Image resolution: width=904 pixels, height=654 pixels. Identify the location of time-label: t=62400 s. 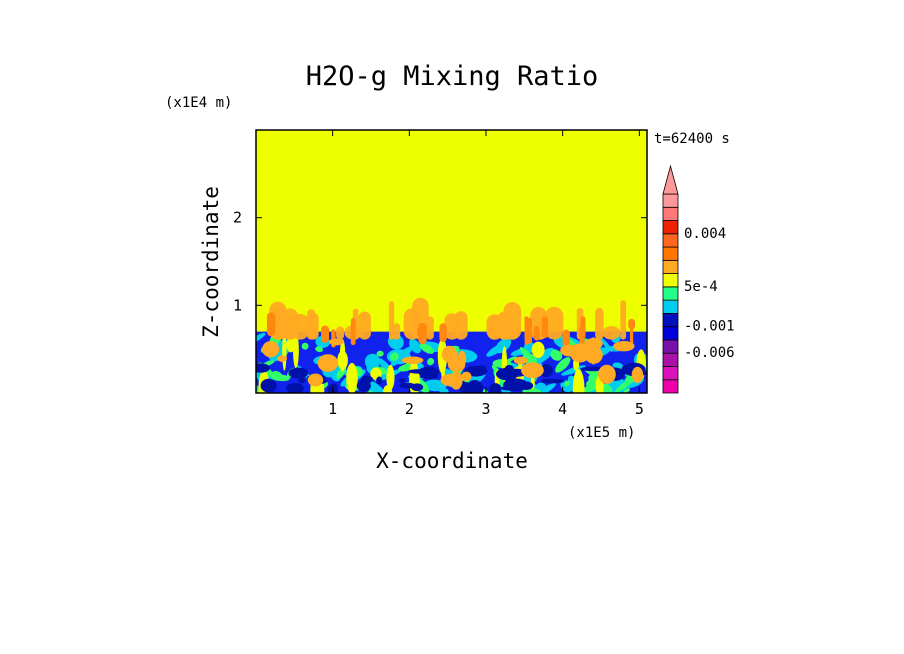
(692, 139).